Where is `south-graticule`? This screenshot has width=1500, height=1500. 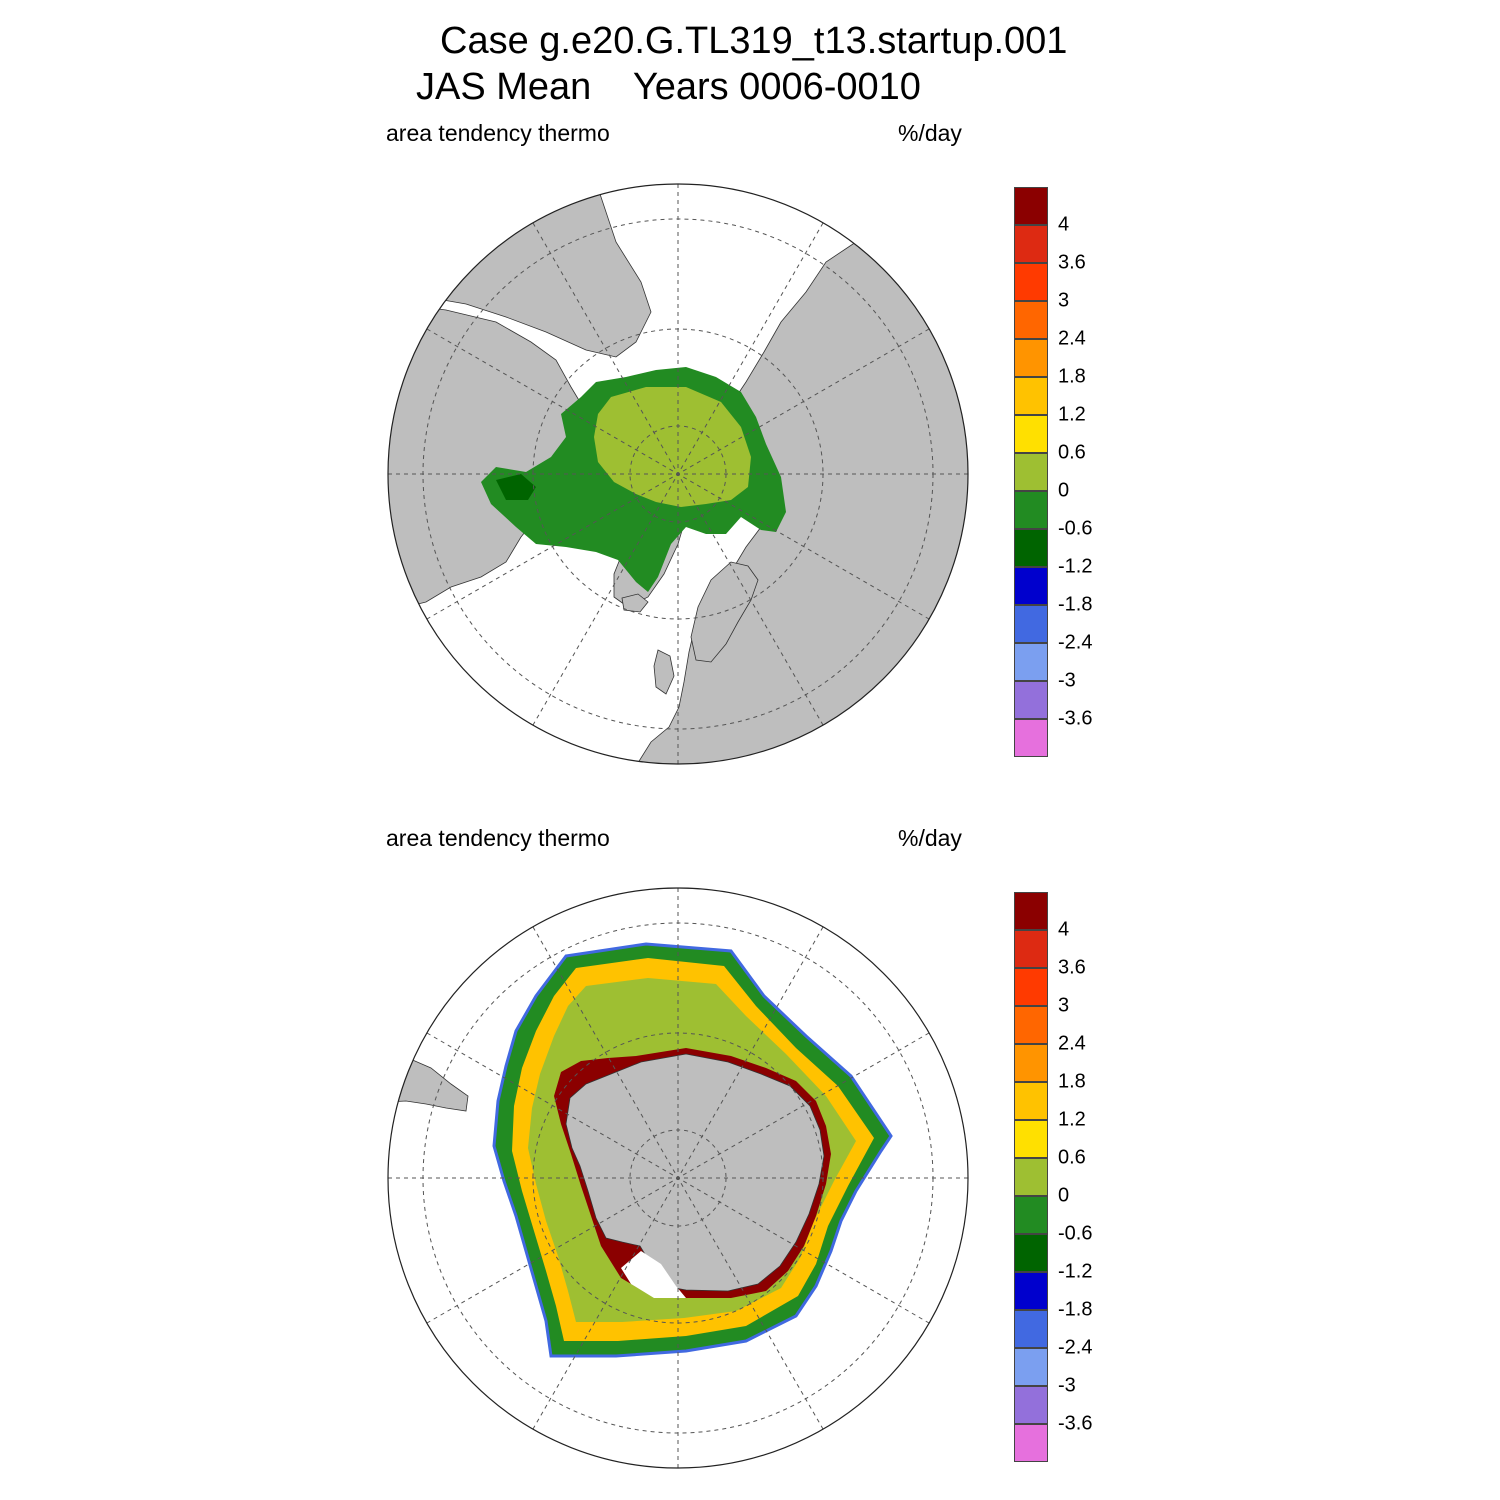
south-graticule is located at coordinates (678, 1178).